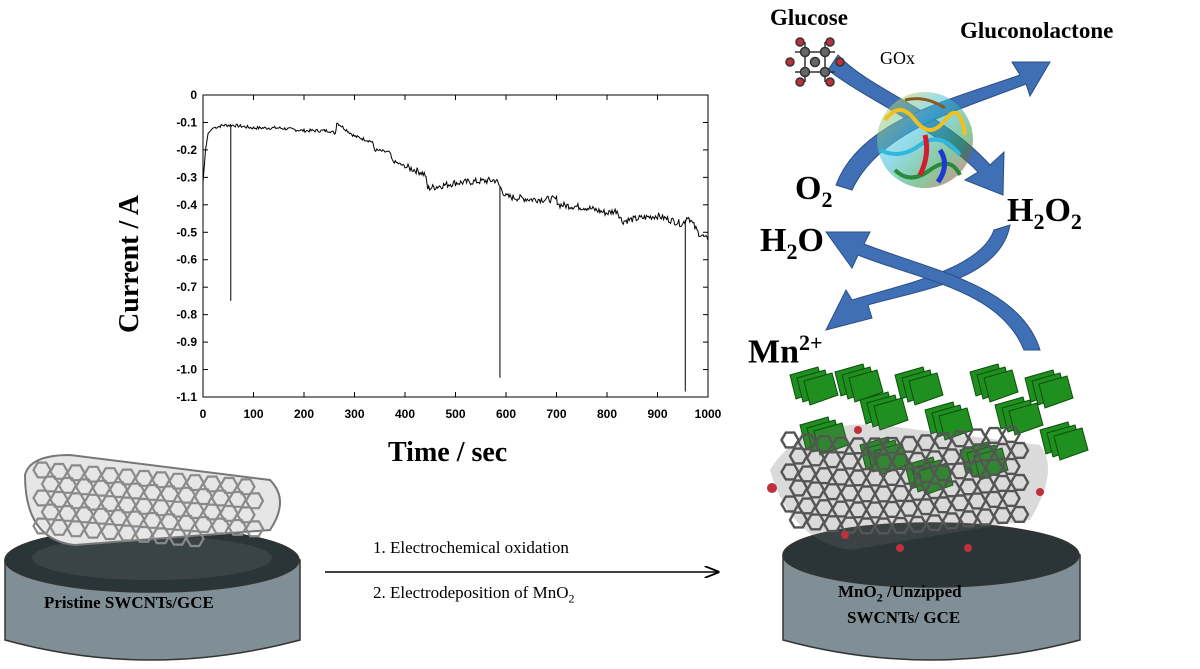 The image size is (1200, 669). Describe the element at coordinates (1020, 210) in the screenshot. I see `h2o2-a: H` at that location.